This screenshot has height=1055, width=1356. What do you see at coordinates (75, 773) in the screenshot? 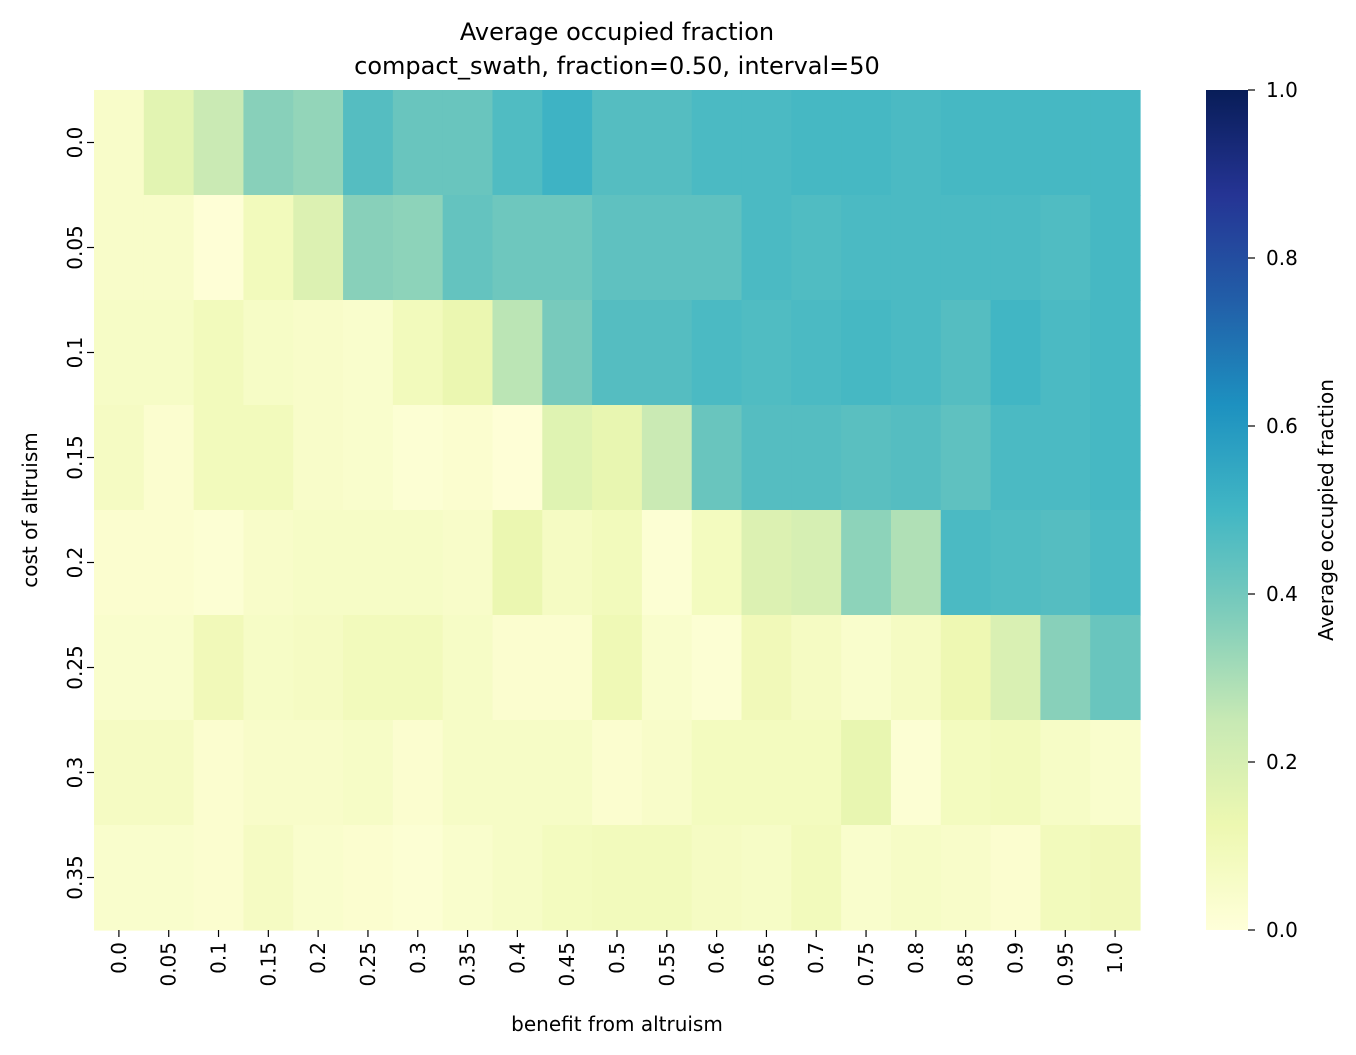
I see `y-tick-label: 0.3` at bounding box center [75, 773].